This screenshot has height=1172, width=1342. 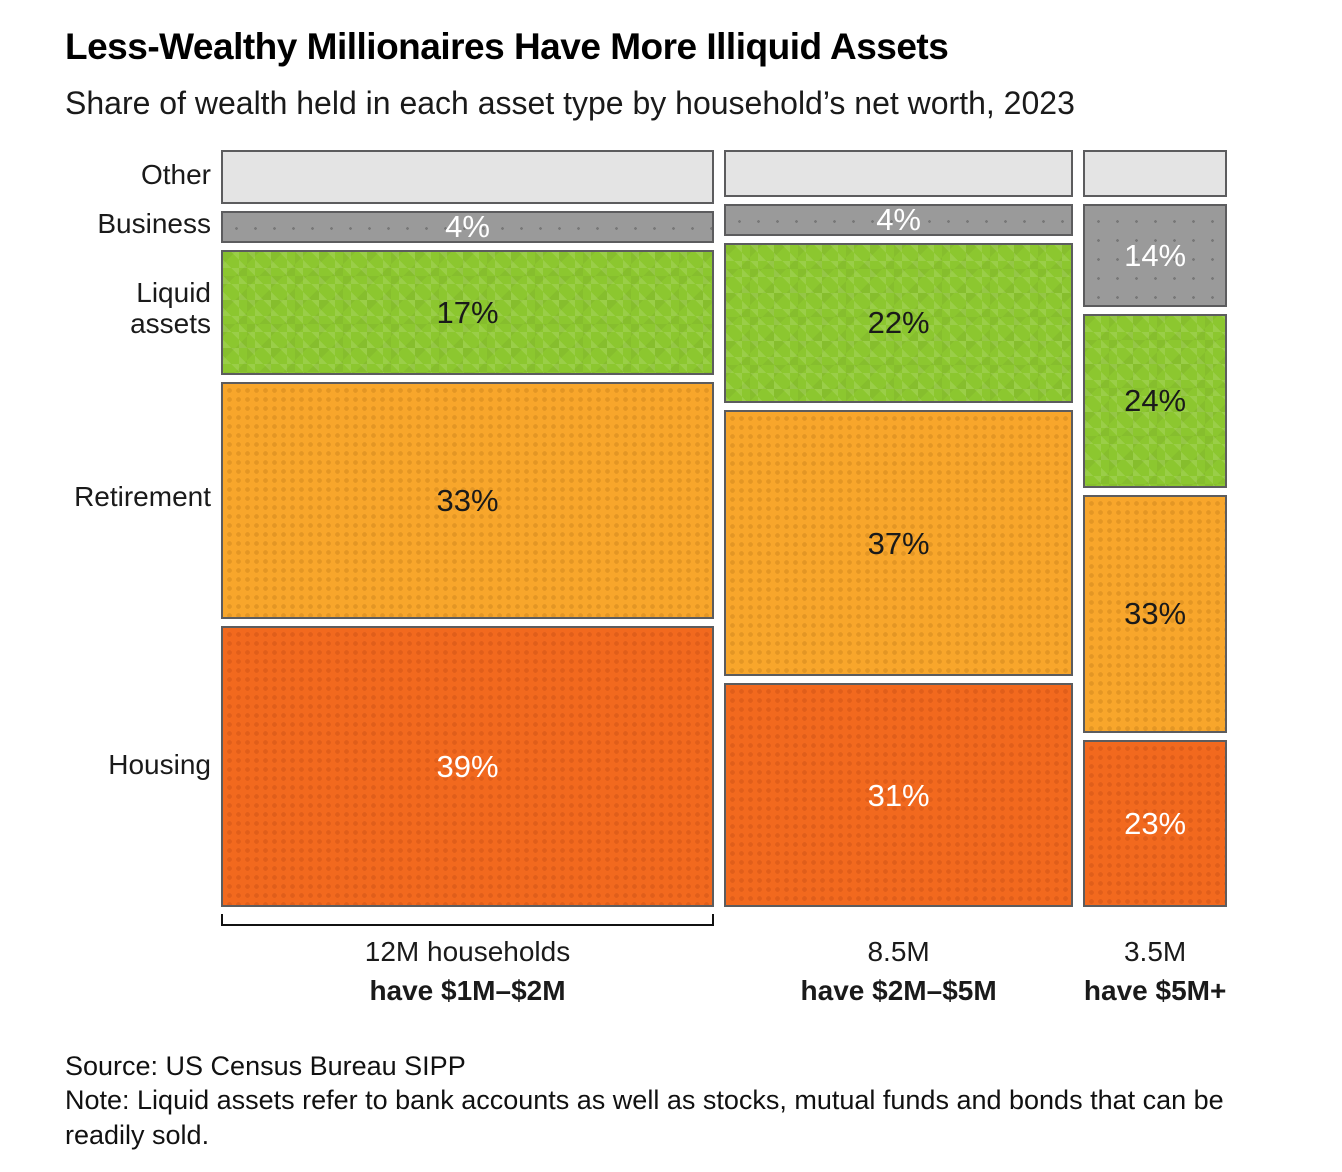 I want to click on block-other-col1, so click(x=467, y=177).